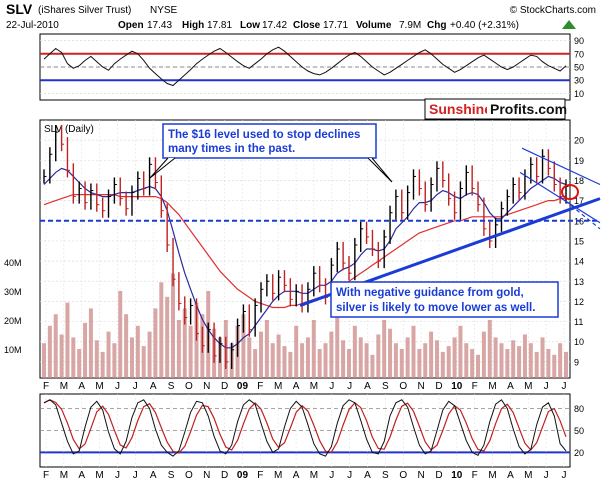  Describe the element at coordinates (579, 181) in the screenshot. I see `price-tick-label: 18` at that location.